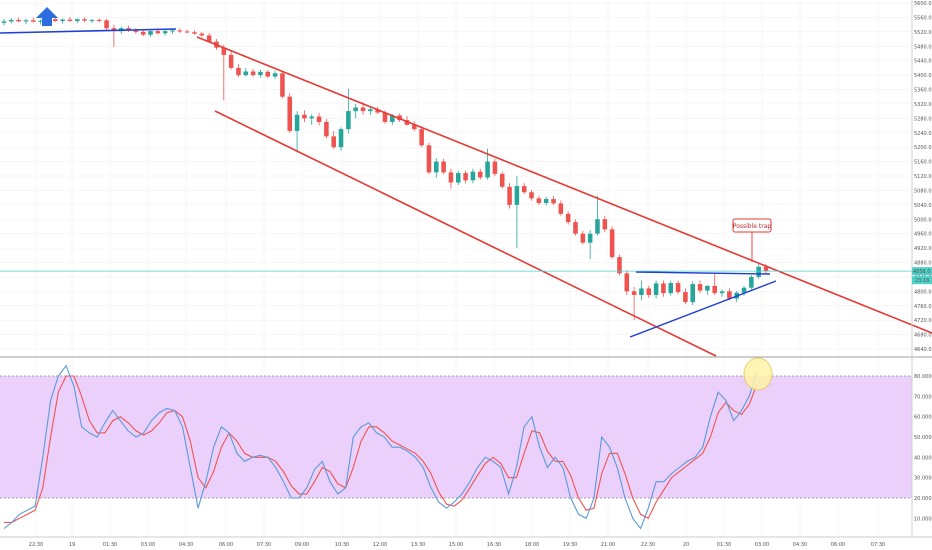  I want to click on top-level-trendline, so click(88, 31).